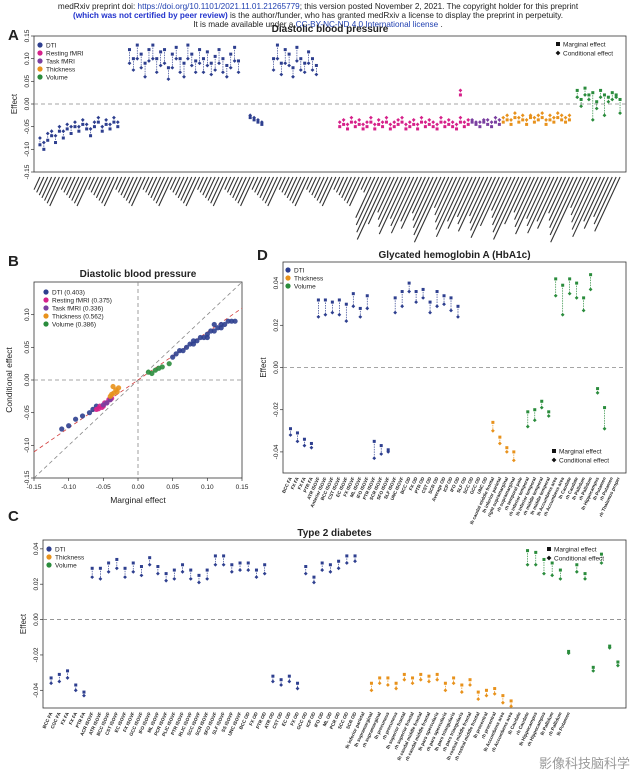  I want to click on panel-c-category-label: FX FA, so click(65, 718).